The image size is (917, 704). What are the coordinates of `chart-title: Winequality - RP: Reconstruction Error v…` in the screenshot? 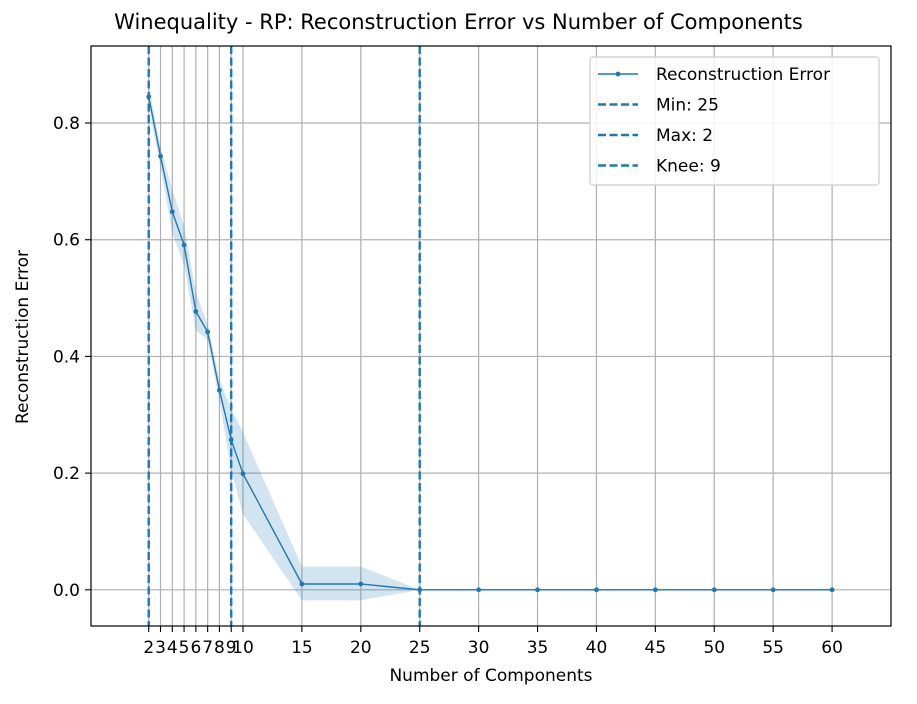 It's located at (458, 22).